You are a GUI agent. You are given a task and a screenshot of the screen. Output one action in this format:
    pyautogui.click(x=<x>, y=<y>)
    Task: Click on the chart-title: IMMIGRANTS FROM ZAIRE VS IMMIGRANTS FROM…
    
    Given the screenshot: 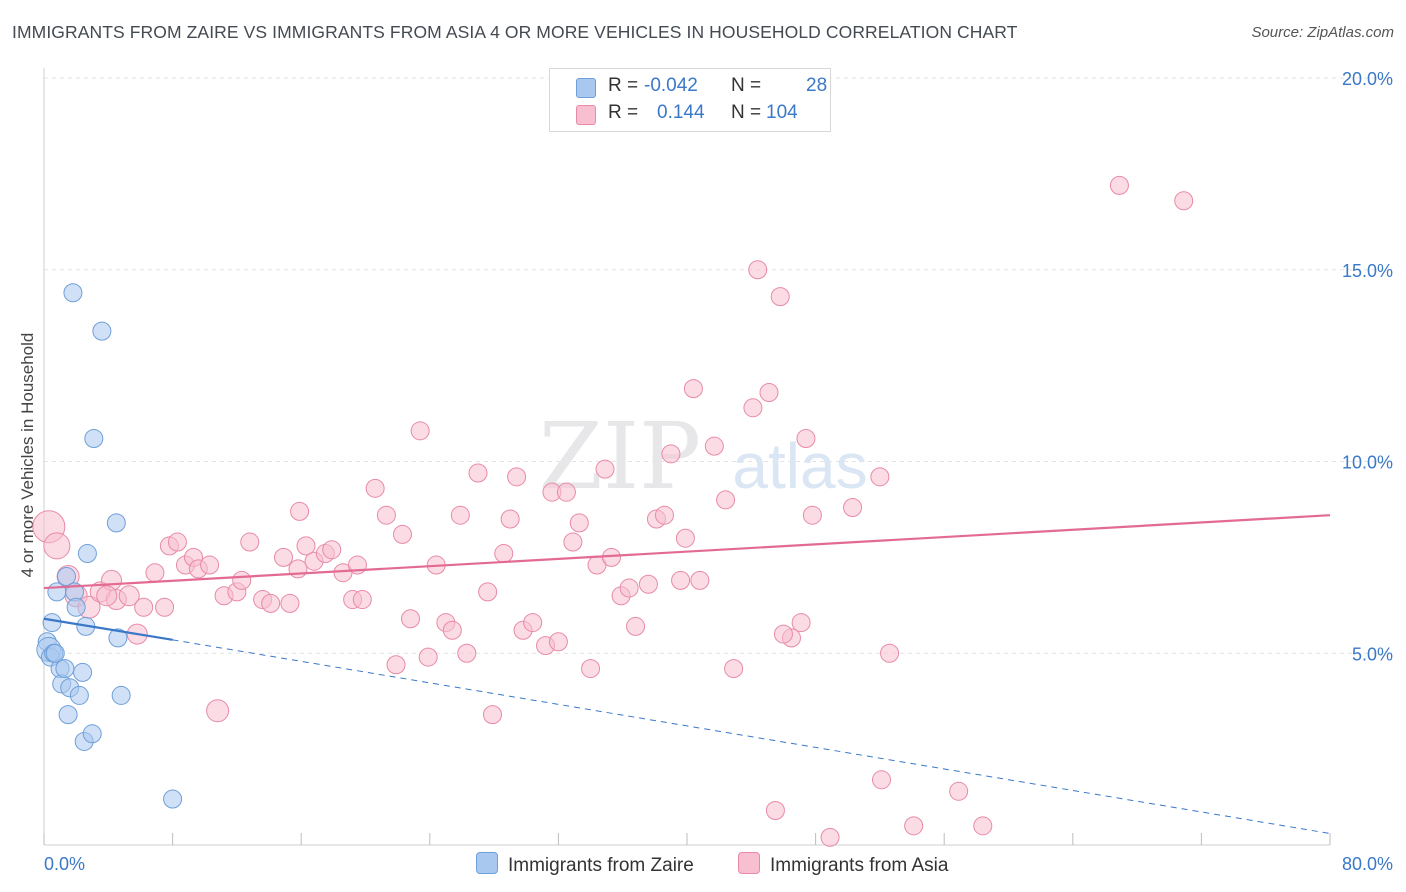 What is the action you would take?
    pyautogui.click(x=515, y=32)
    